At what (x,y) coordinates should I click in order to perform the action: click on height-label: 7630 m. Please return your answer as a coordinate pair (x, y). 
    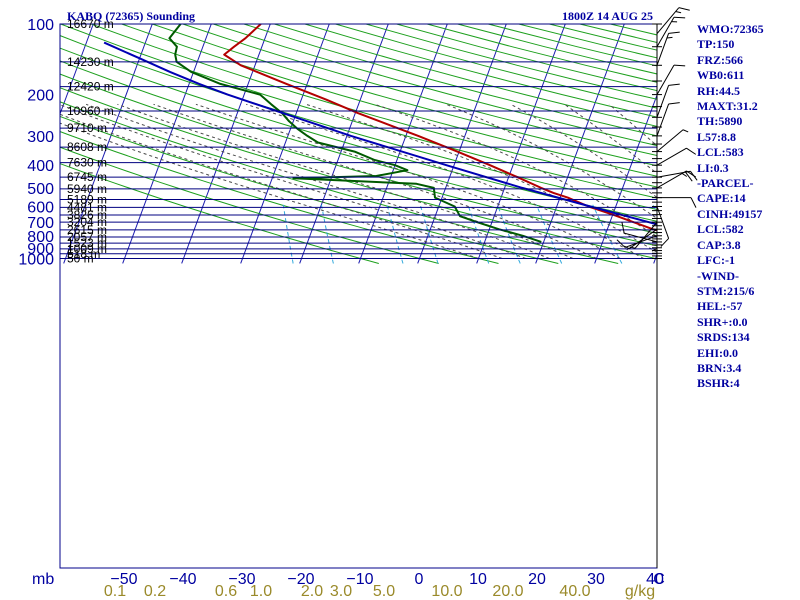
    Looking at the image, I should click on (87, 163).